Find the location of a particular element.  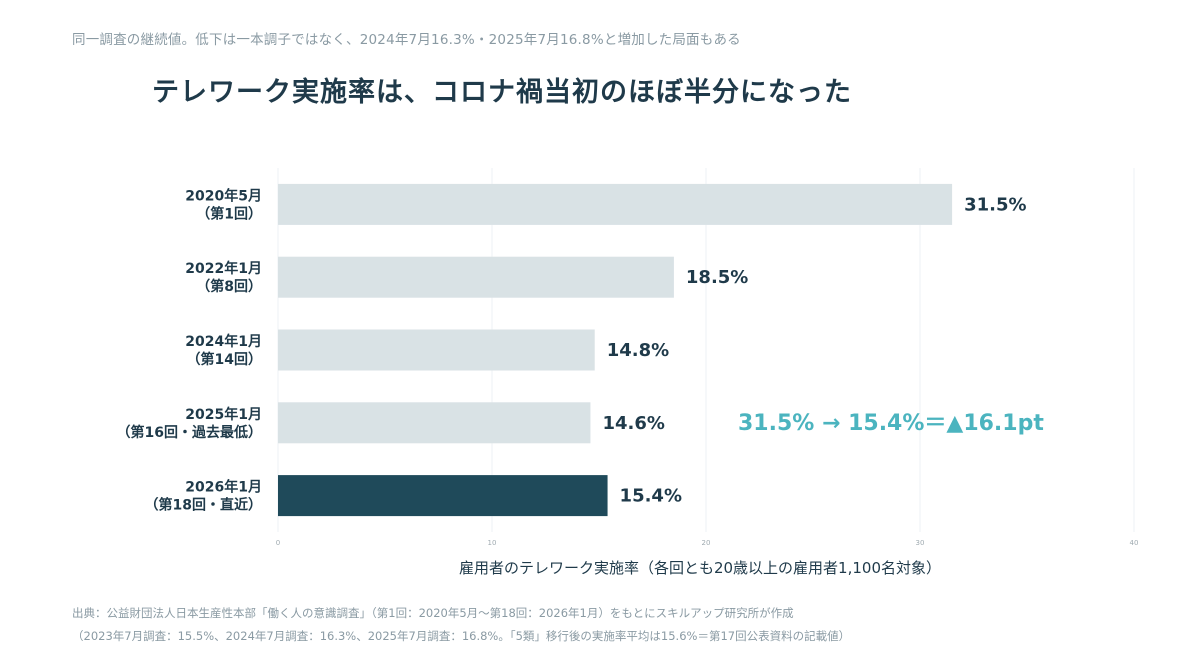

data-label: 14.8% is located at coordinates (638, 350).